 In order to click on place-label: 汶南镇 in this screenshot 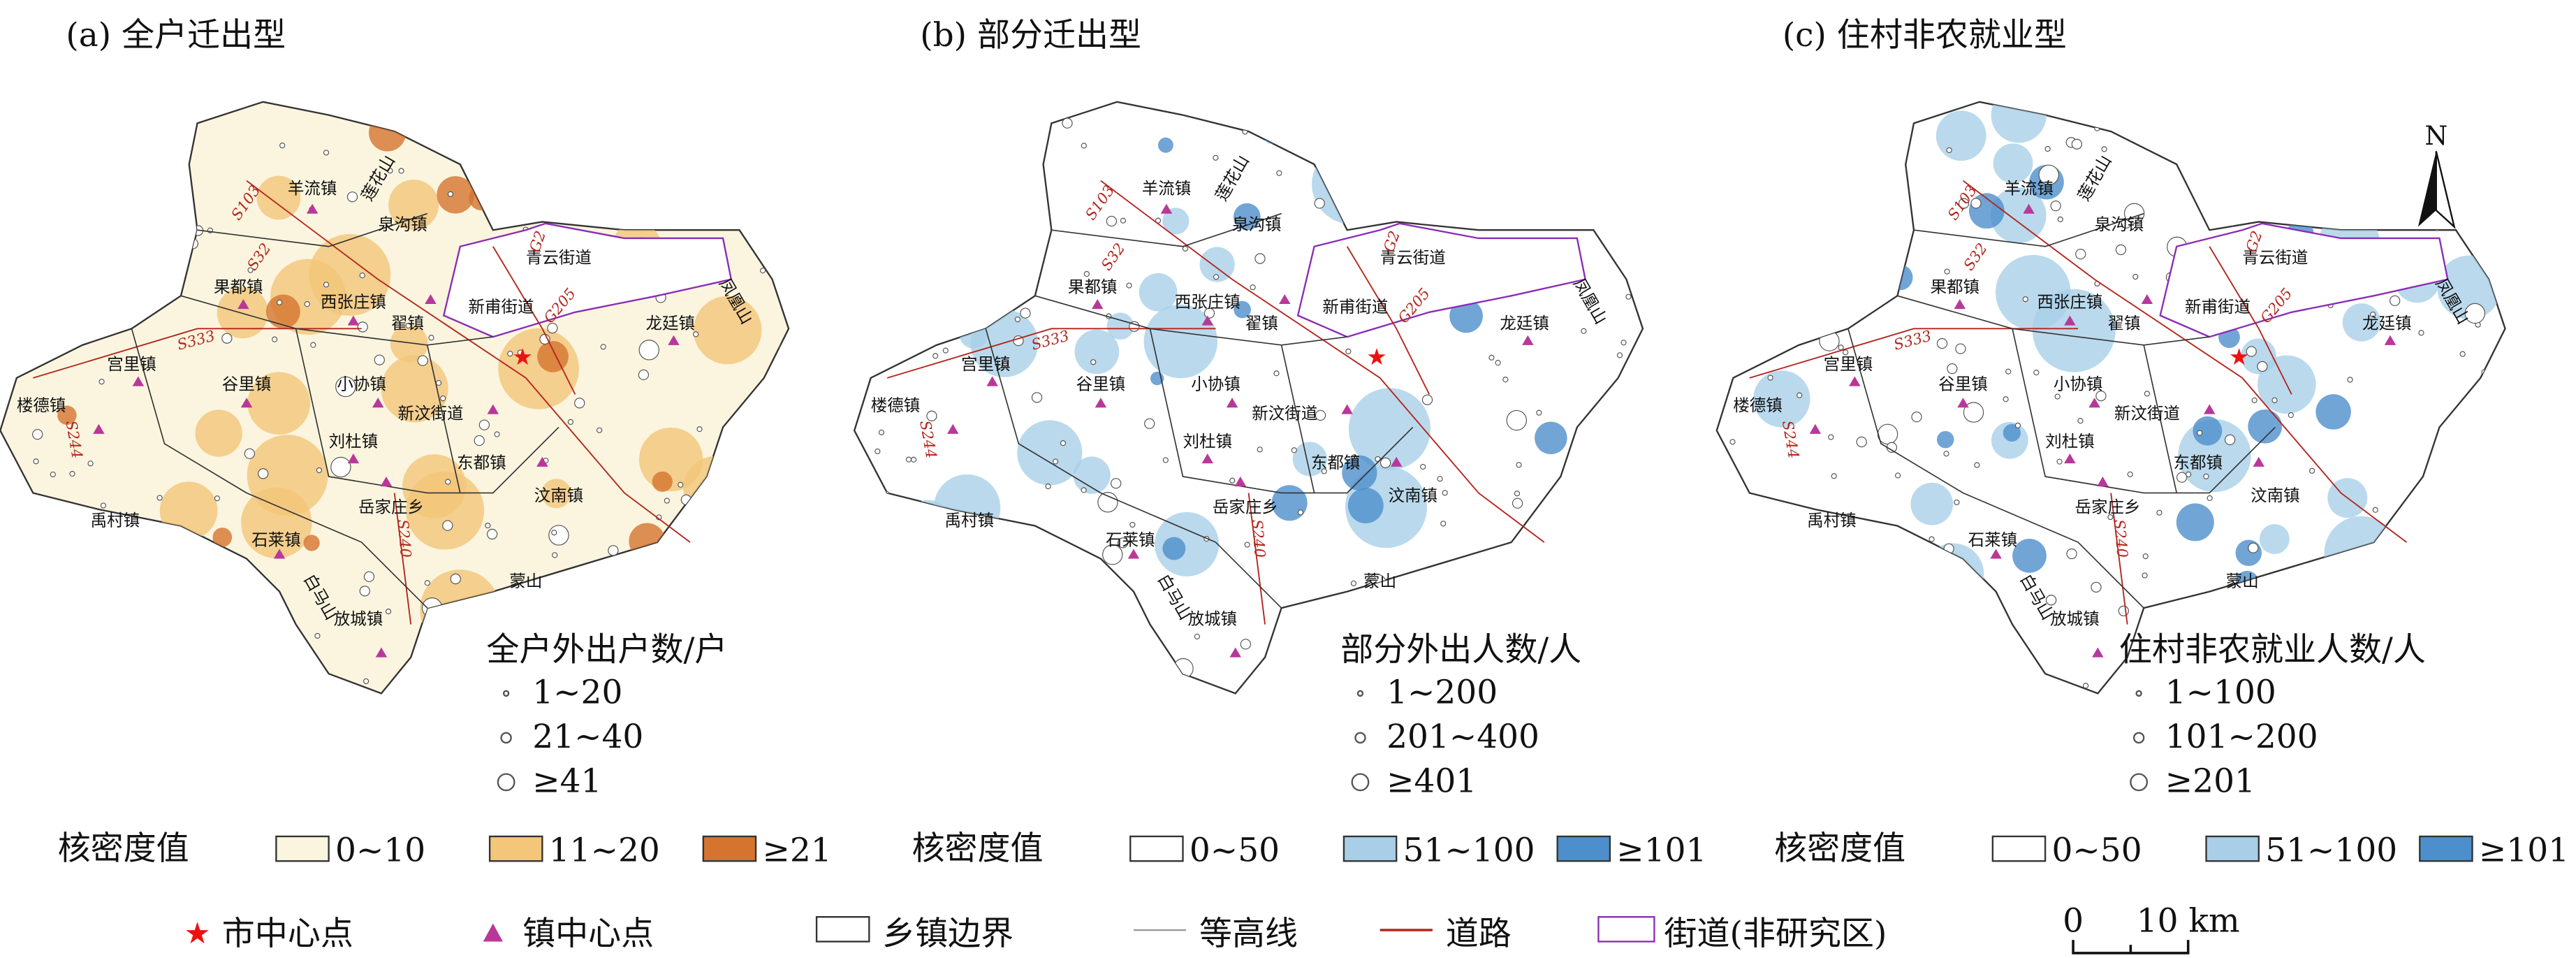, I will do `click(2275, 495)`.